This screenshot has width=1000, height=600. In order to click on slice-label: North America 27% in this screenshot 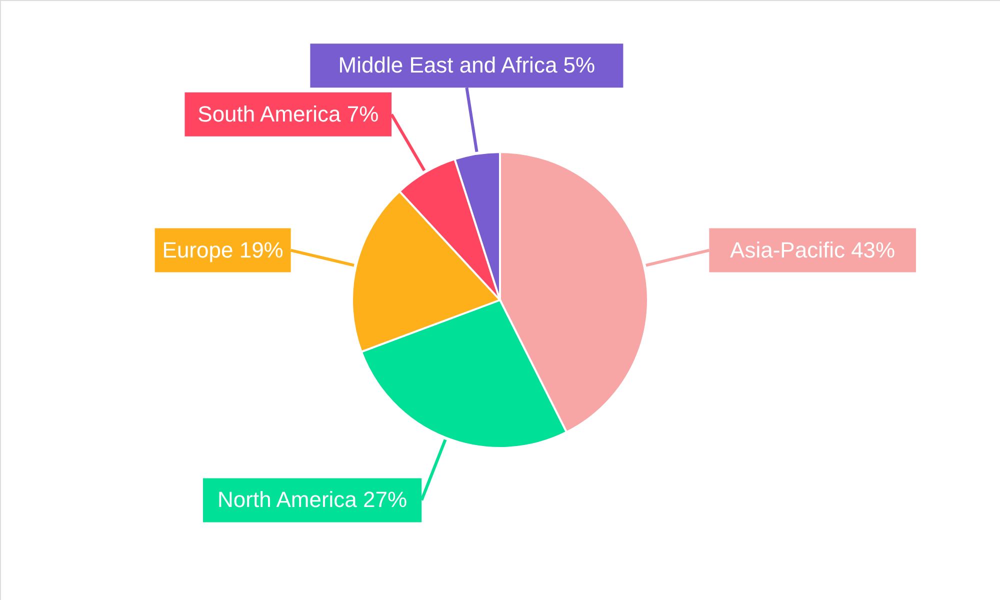, I will do `click(313, 499)`.